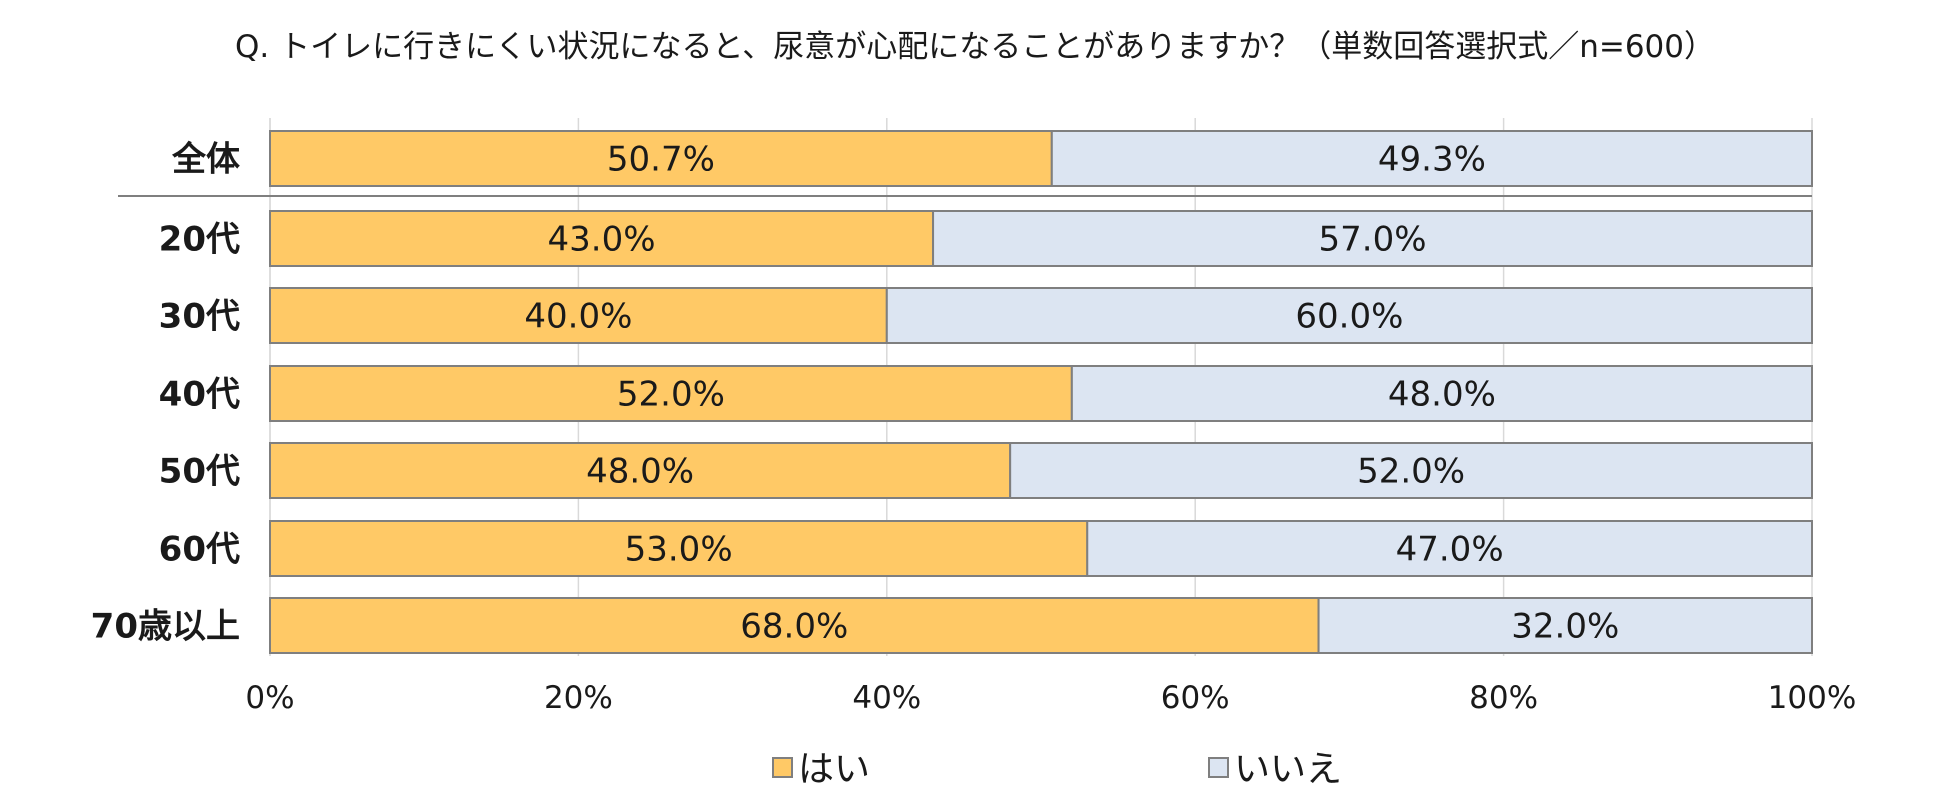 The image size is (1950, 795). I want to click on x-tick-label: 0%, so click(269, 698).